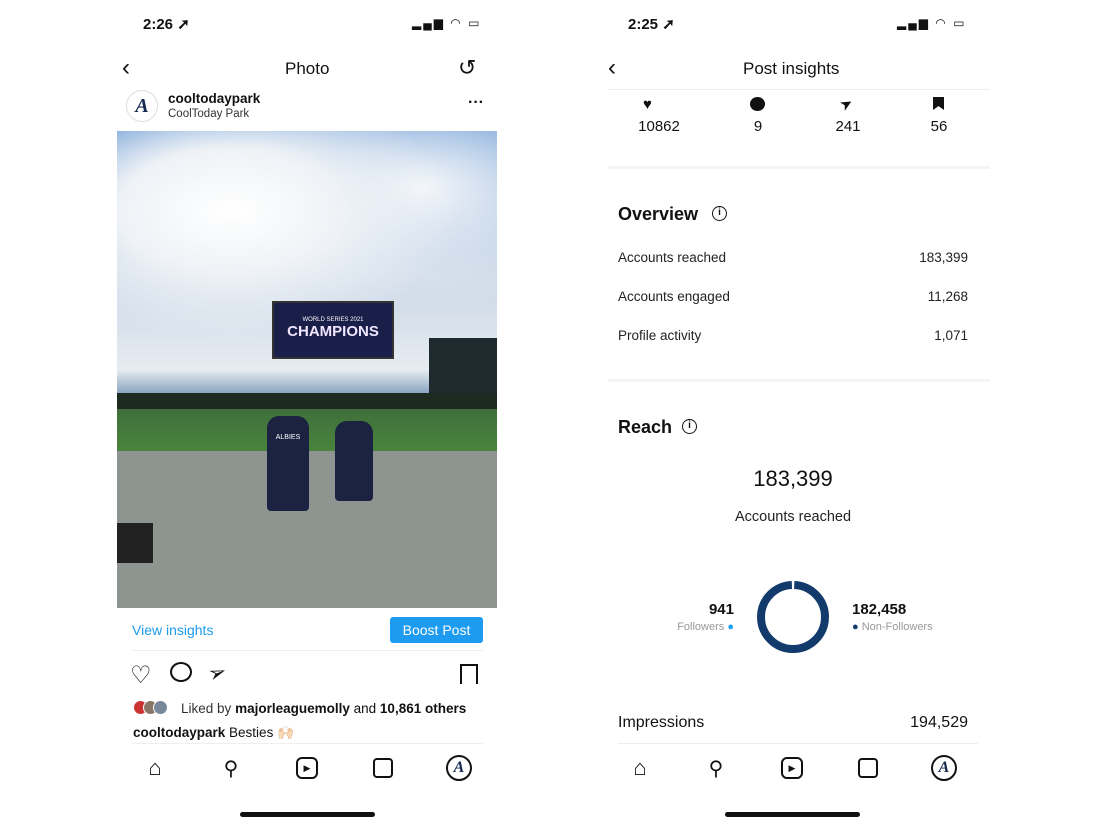 The image size is (1100, 825). What do you see at coordinates (307, 68) in the screenshot?
I see `page-title: Photo` at bounding box center [307, 68].